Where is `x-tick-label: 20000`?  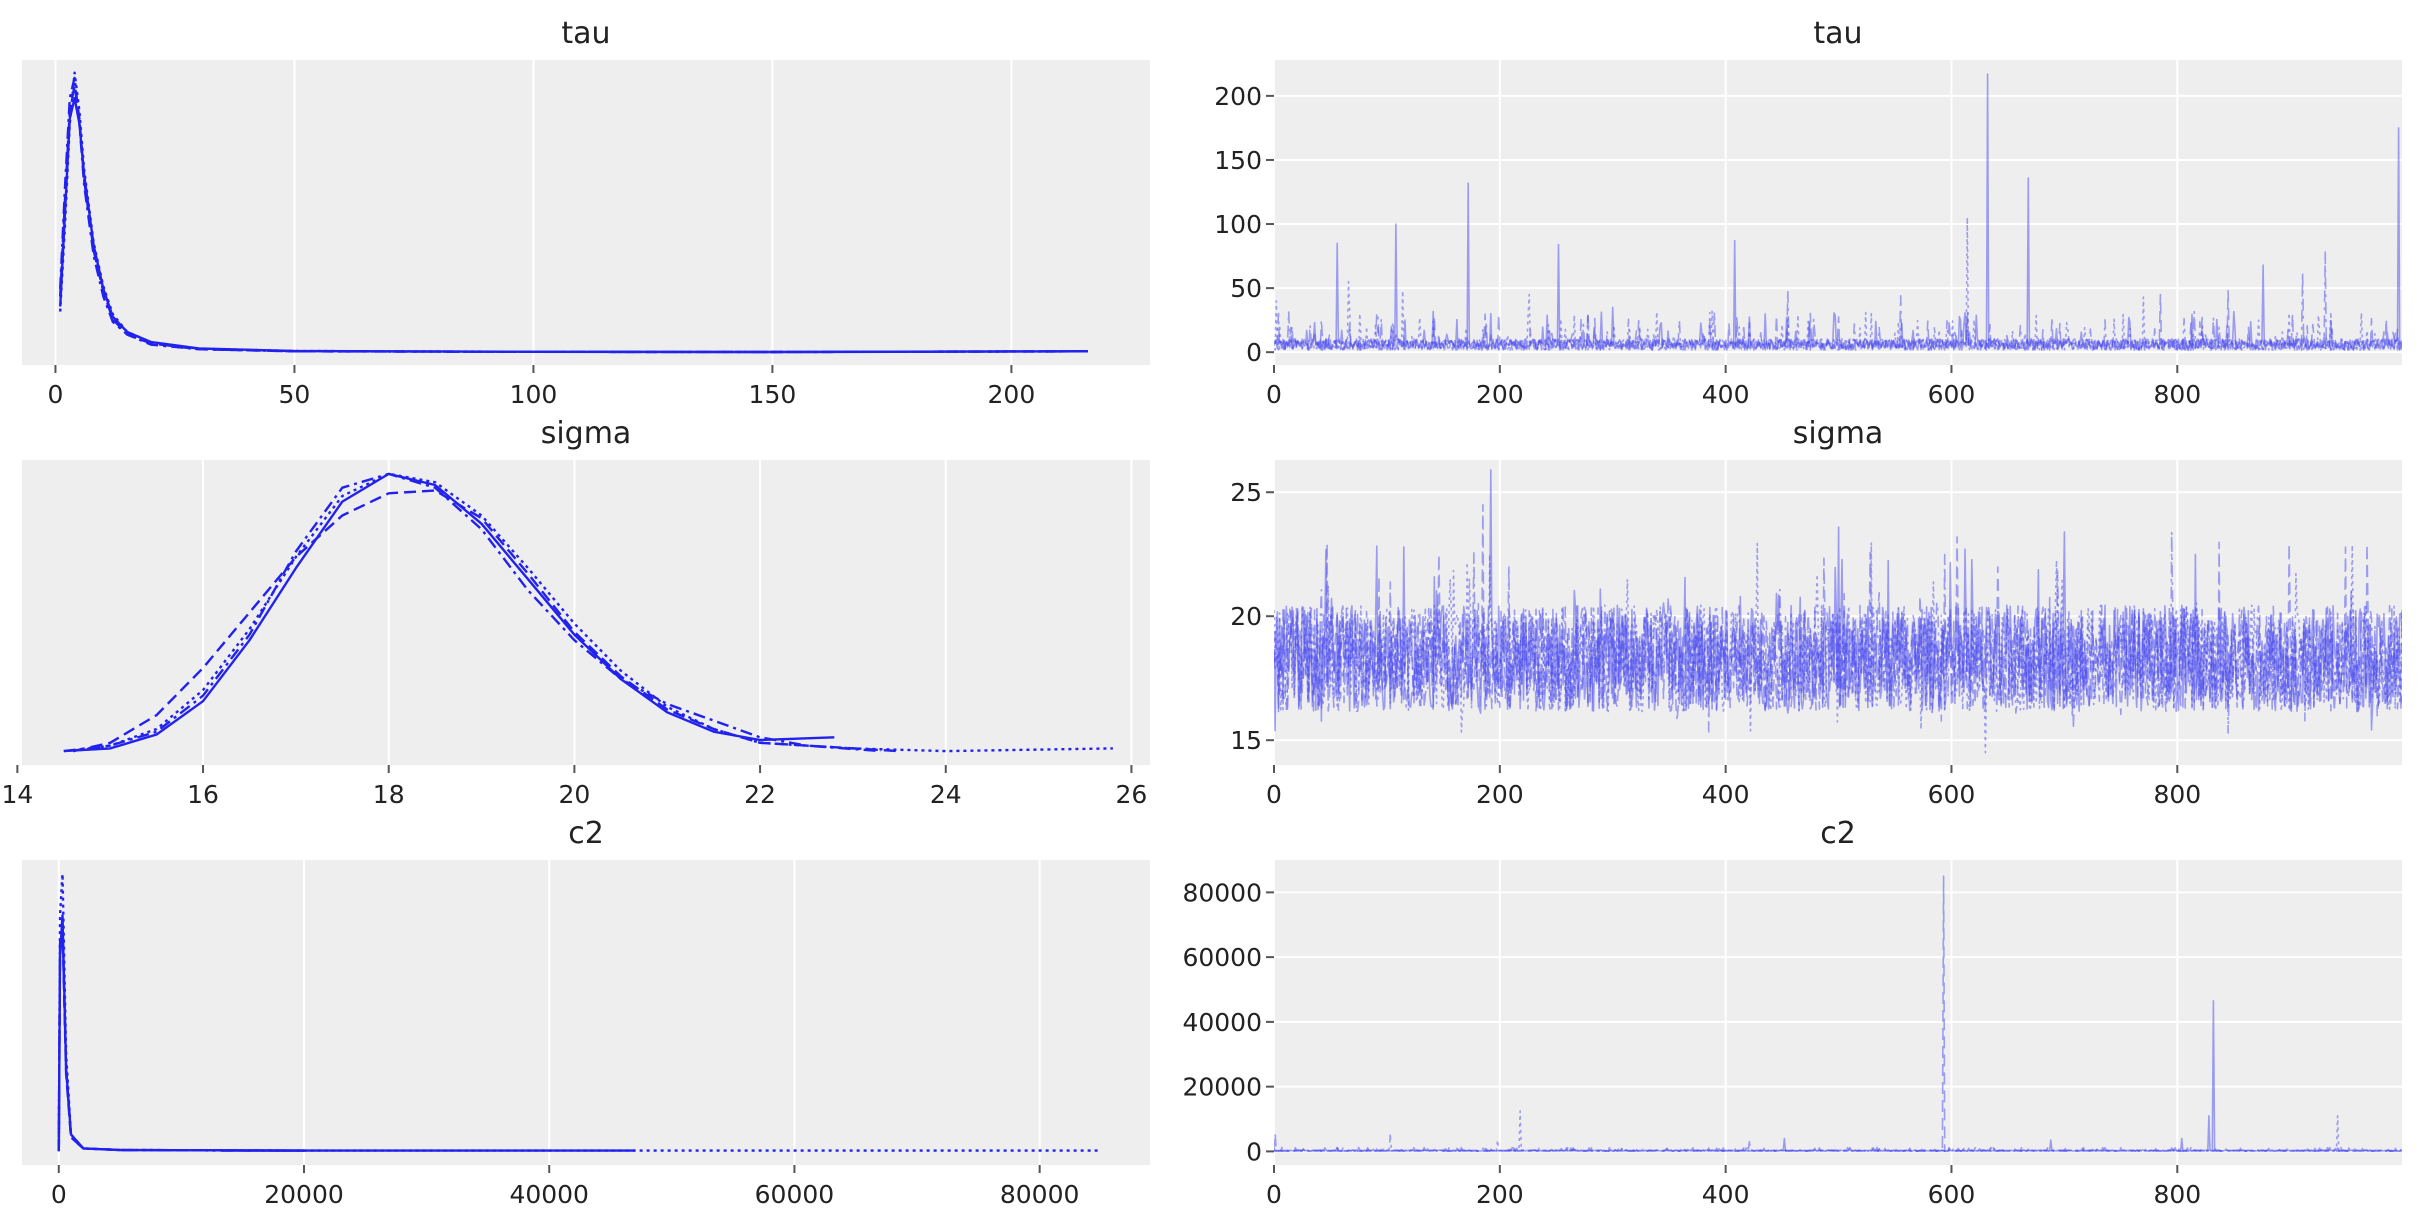
x-tick-label: 20000 is located at coordinates (304, 1194).